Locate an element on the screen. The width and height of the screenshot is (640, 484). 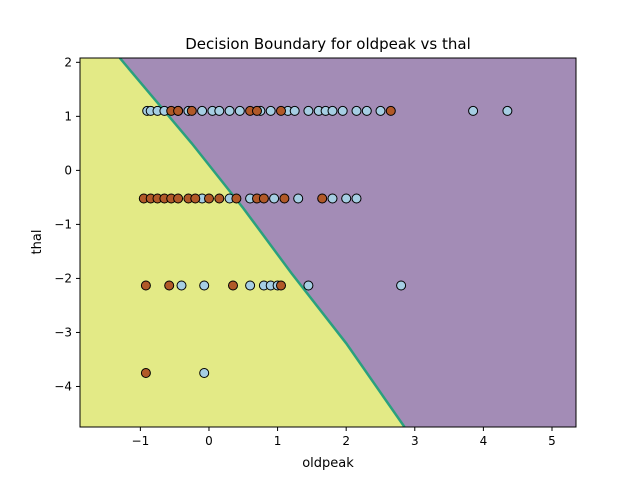
x-tick-label: 3 is located at coordinates (415, 441).